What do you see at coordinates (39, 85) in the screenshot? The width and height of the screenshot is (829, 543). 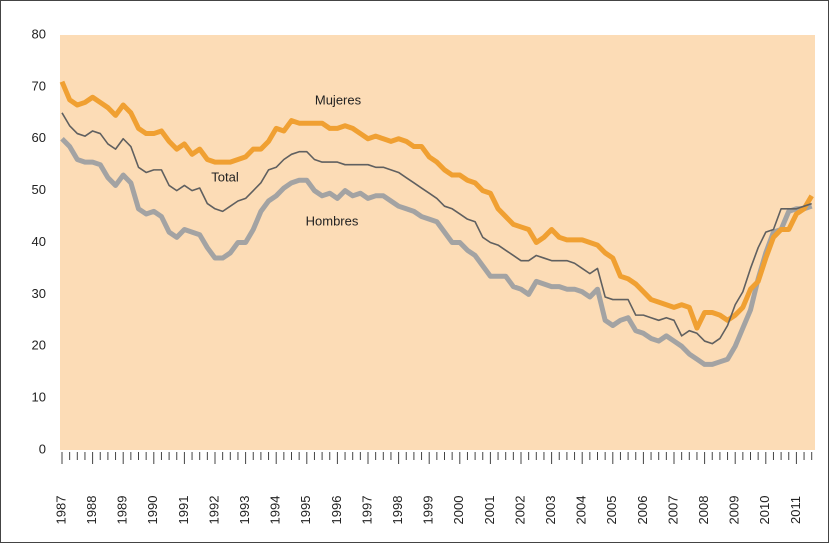 I see `y-tick-label: 70` at bounding box center [39, 85].